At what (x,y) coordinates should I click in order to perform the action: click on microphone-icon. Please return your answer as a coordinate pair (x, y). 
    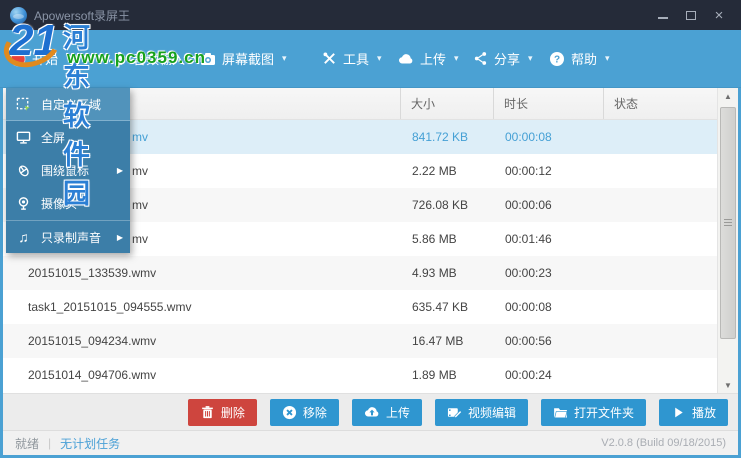
    Looking at the image, I should click on (119, 58).